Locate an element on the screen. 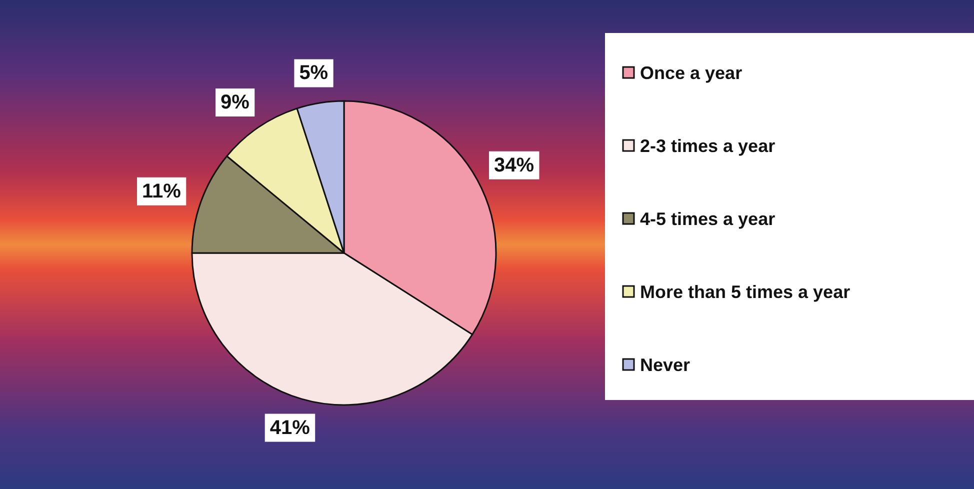 The height and width of the screenshot is (489, 974). legend-label: Never is located at coordinates (665, 365).